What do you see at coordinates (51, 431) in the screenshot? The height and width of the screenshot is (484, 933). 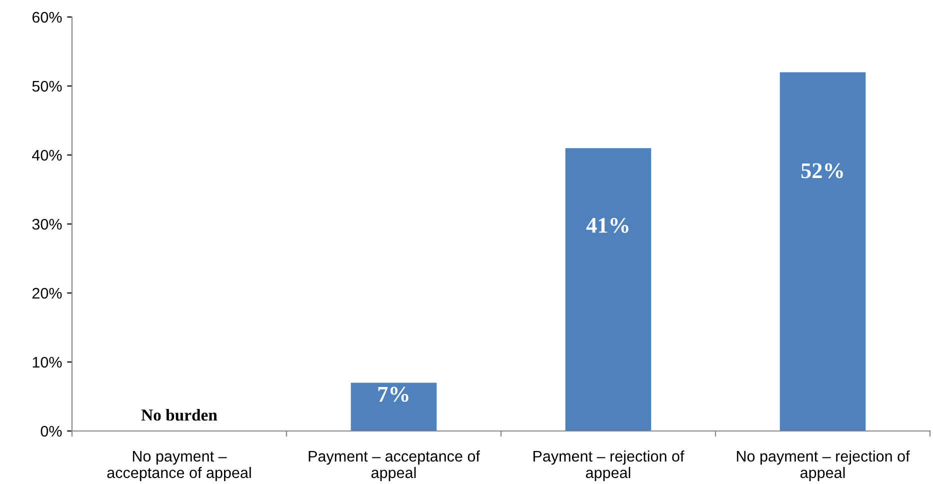 I see `y-tick-label: 0%` at bounding box center [51, 431].